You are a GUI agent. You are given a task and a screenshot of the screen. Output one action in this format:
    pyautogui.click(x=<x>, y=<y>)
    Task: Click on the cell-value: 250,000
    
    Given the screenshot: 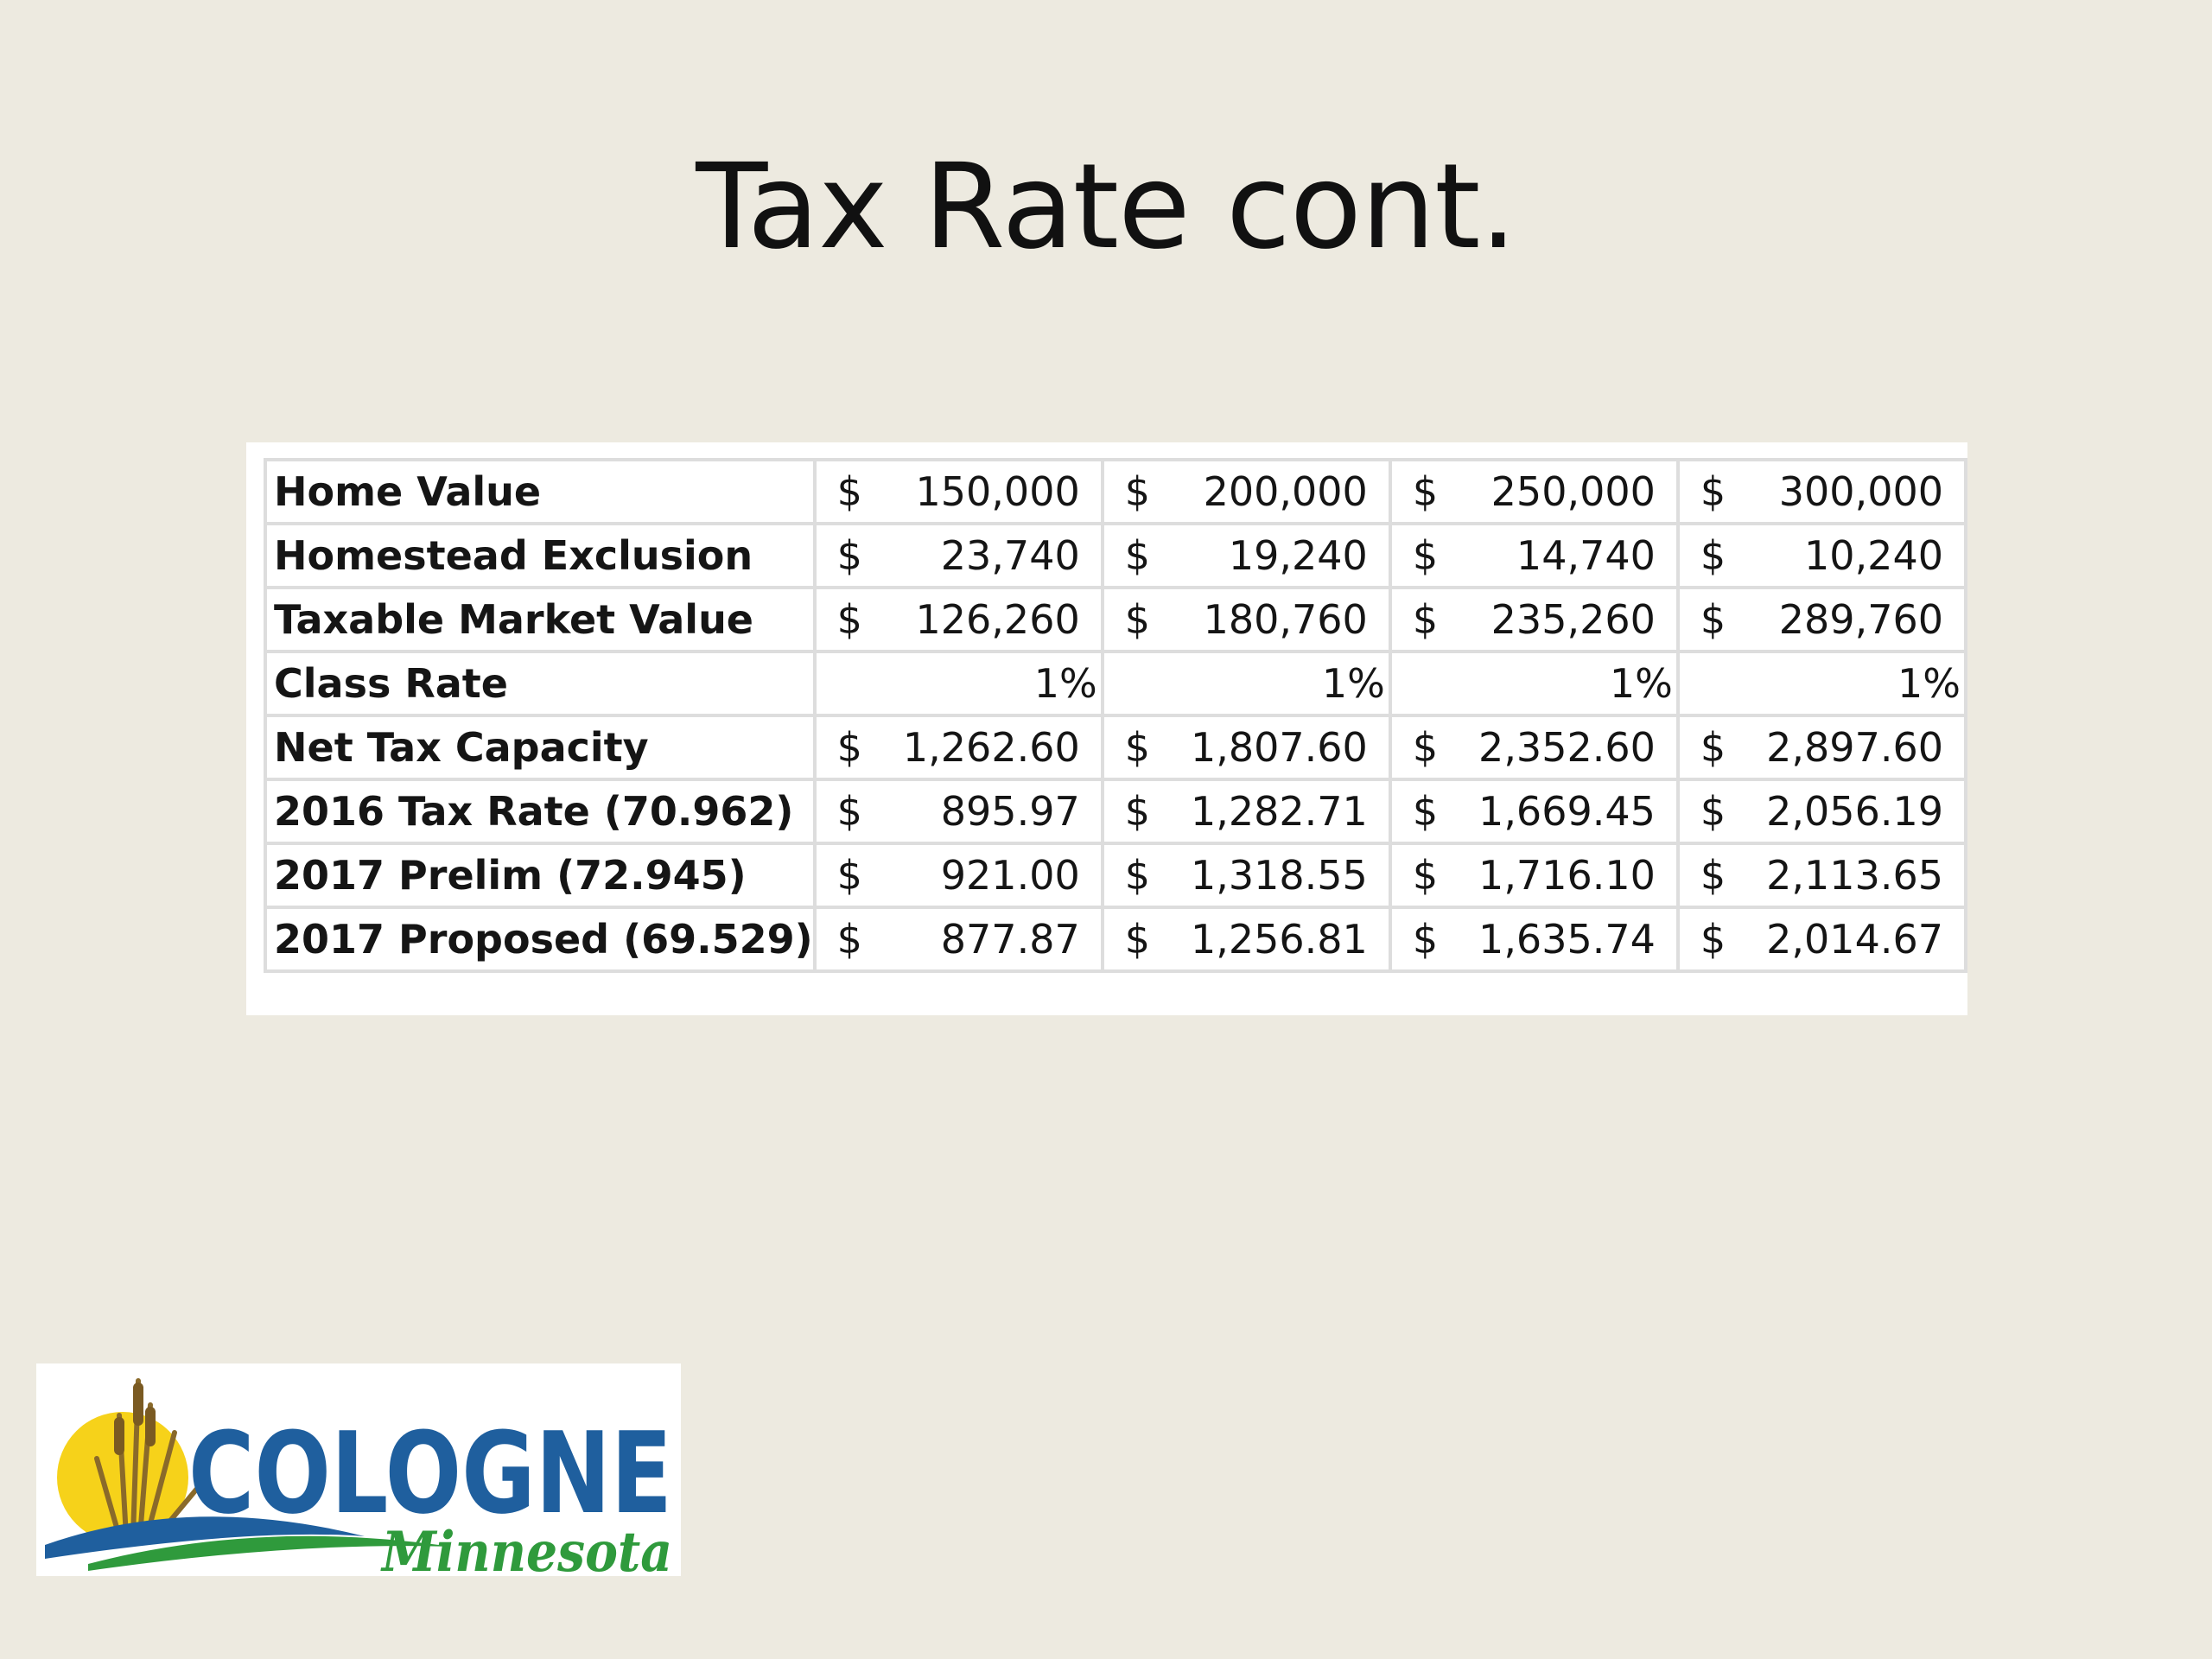 What is the action you would take?
    pyautogui.click(x=1573, y=491)
    